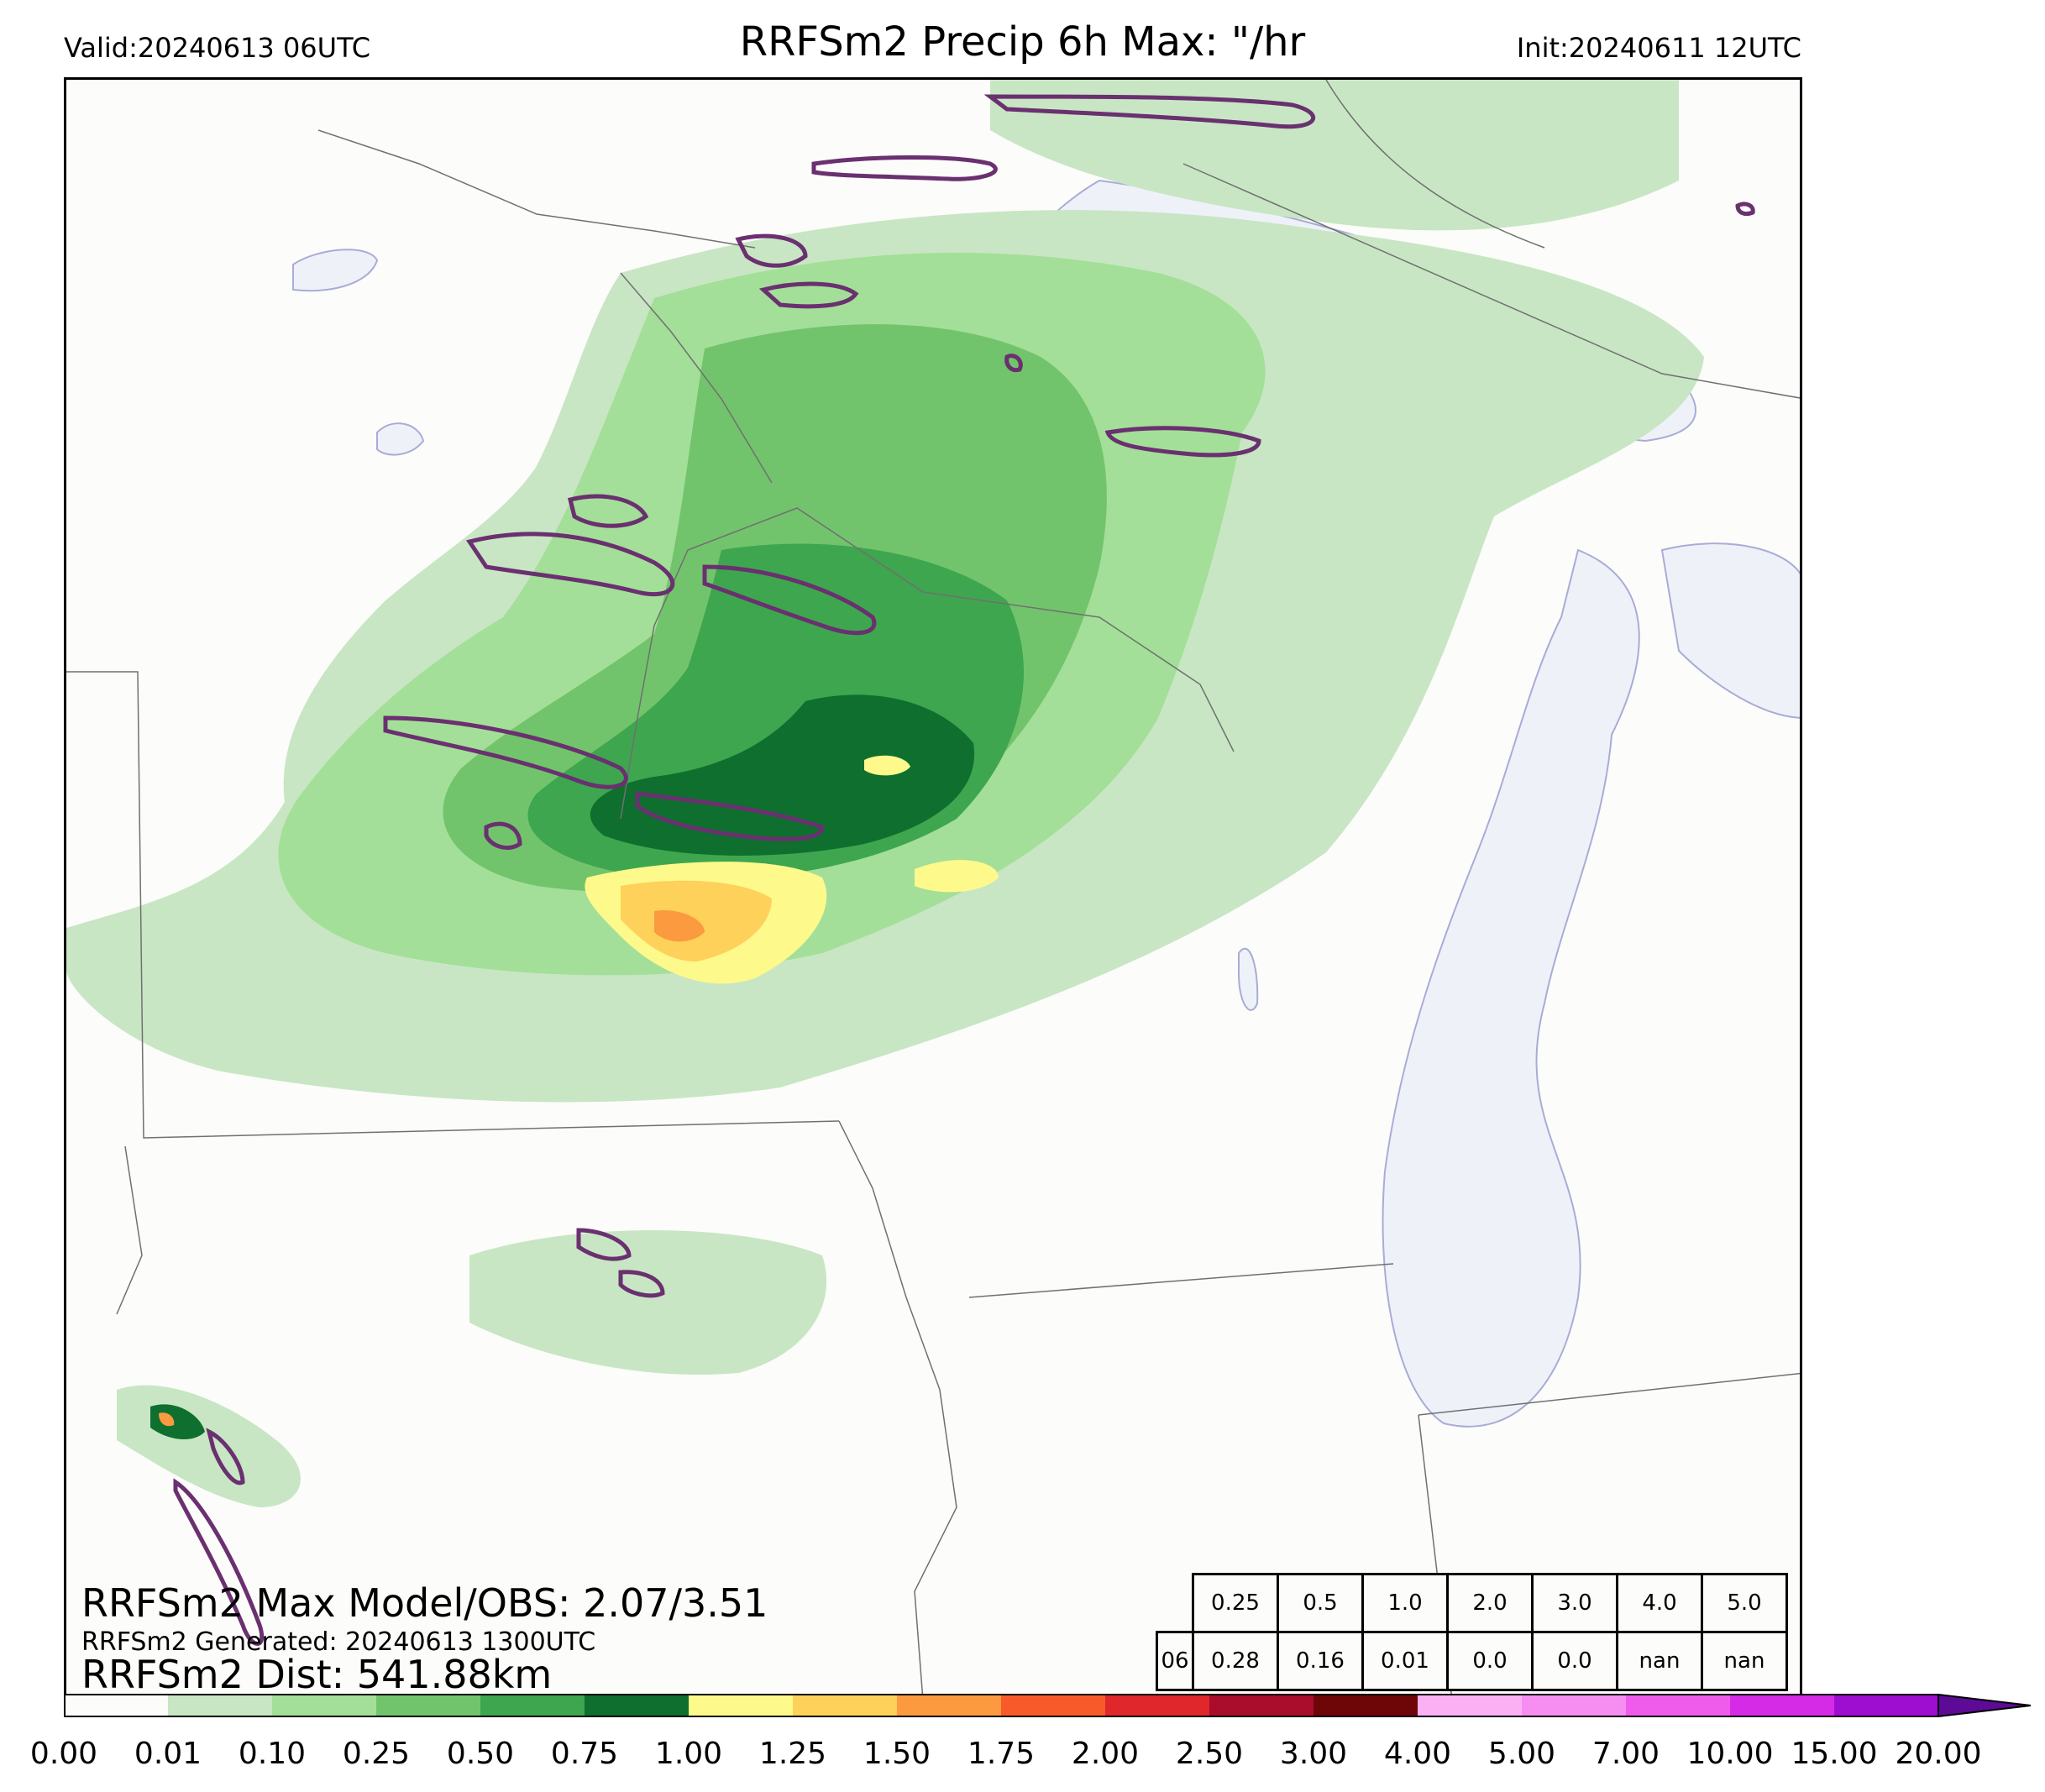 The width and height of the screenshot is (2045, 1792). I want to click on colorbar-tick-label: 15.00, so click(1834, 1754).